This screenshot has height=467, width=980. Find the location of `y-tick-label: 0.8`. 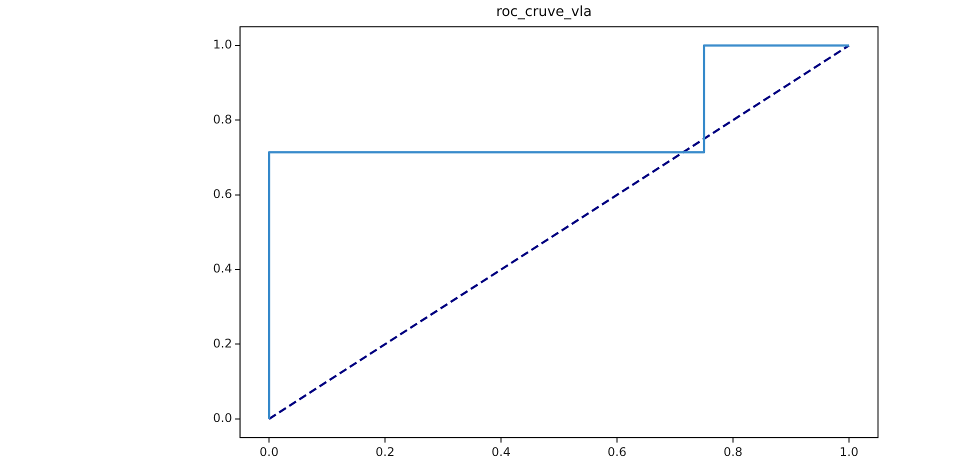

y-tick-label: 0.8 is located at coordinates (222, 119).